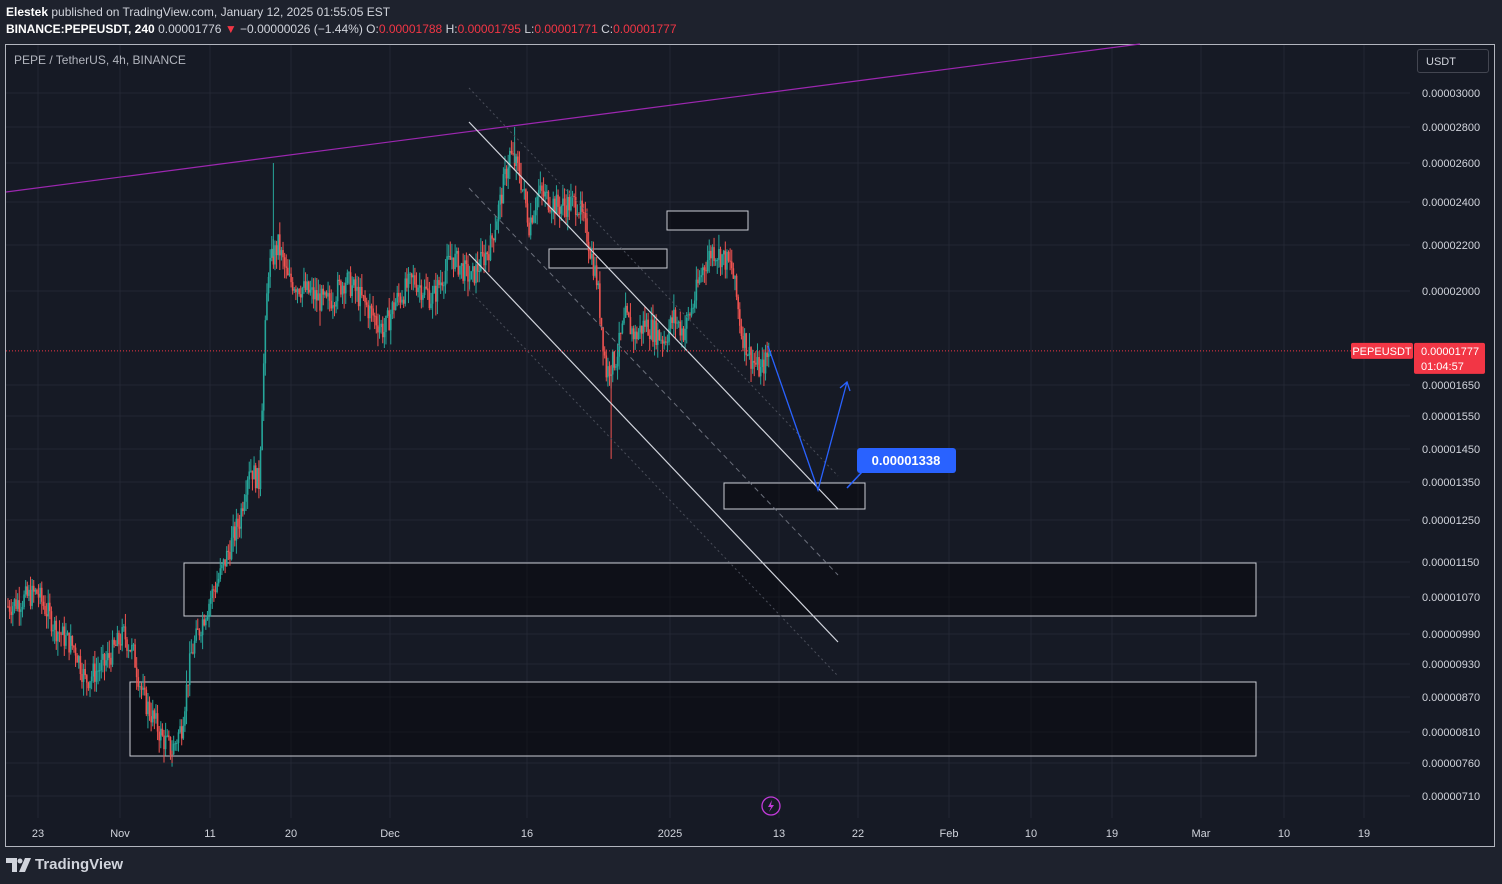 This screenshot has width=1502, height=884. I want to click on currency-button: USDT, so click(1453, 61).